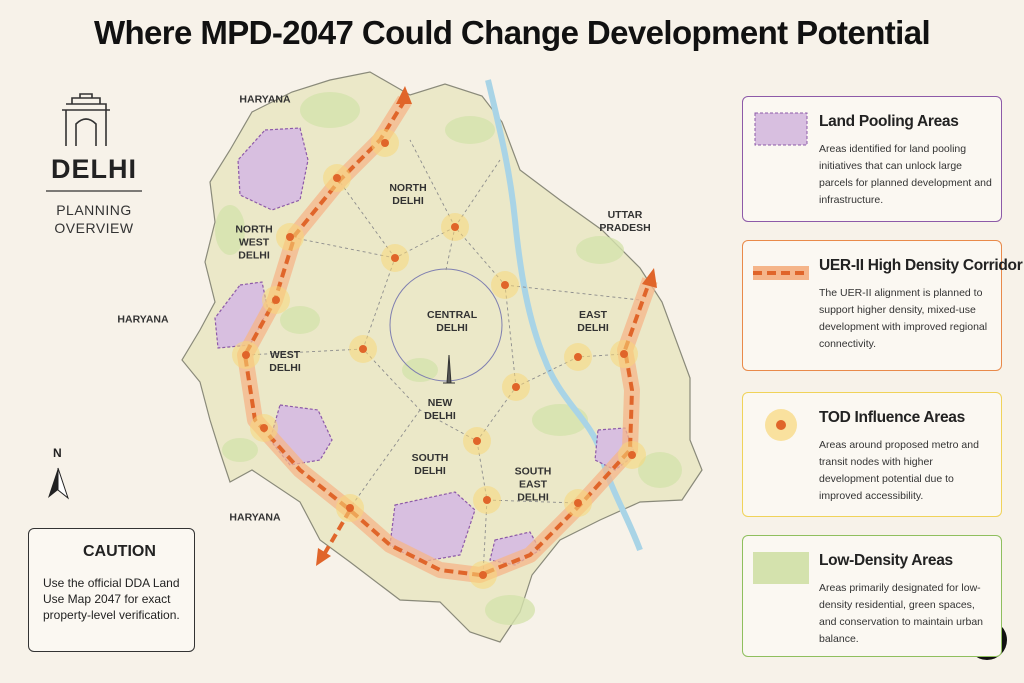 The image size is (1024, 683). What do you see at coordinates (886, 560) in the screenshot?
I see `legend-title: Low-Density Areas` at bounding box center [886, 560].